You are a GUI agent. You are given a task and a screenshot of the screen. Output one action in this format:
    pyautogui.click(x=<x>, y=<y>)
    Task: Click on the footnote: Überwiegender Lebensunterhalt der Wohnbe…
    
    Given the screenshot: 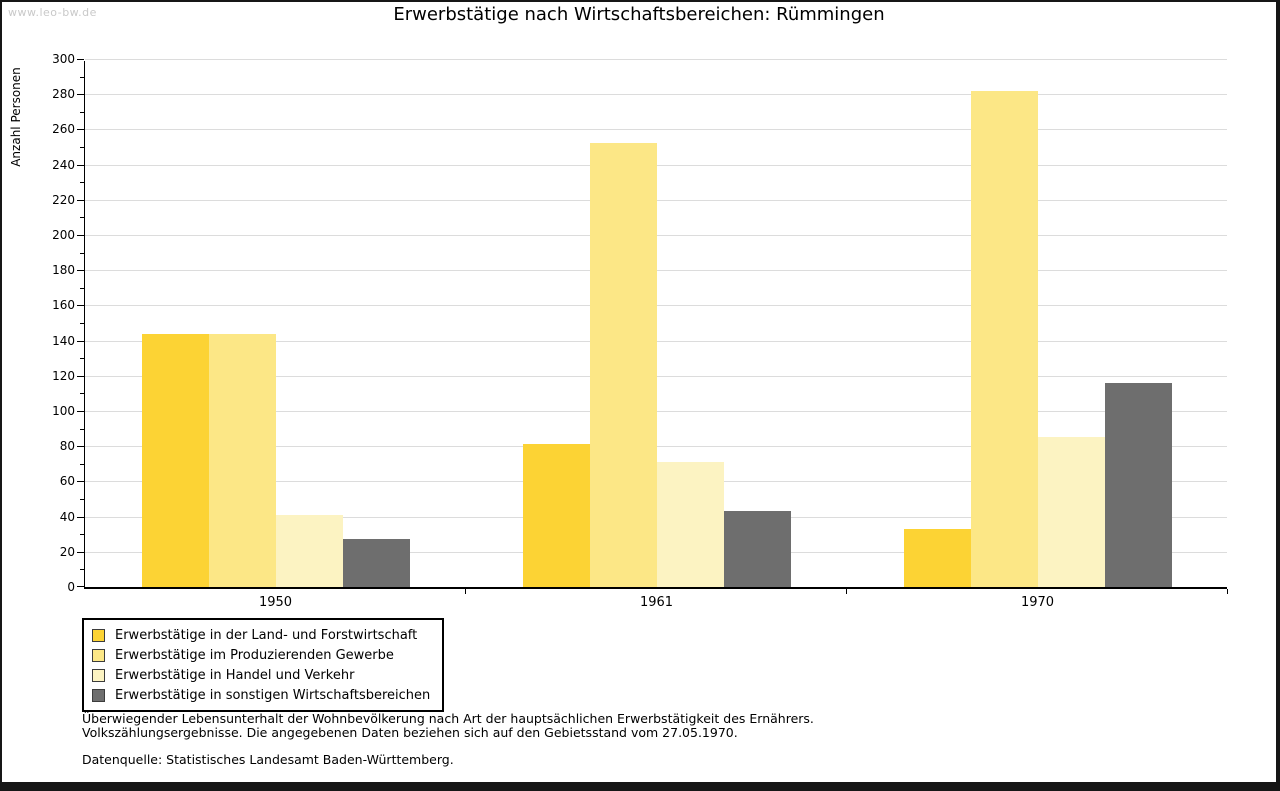 What is the action you would take?
    pyautogui.click(x=448, y=739)
    